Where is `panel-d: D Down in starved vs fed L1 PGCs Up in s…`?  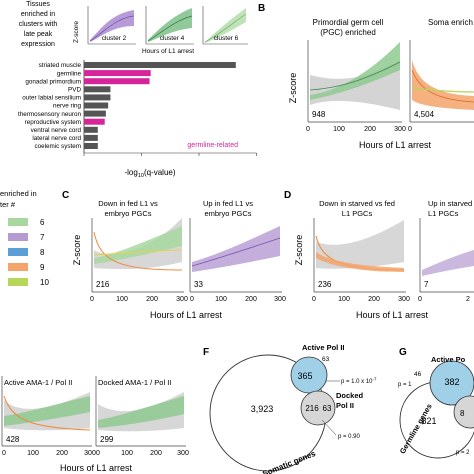 panel-d: D Down in starved vs fed L1 PGCs Up in s… is located at coordinates (379, 255).